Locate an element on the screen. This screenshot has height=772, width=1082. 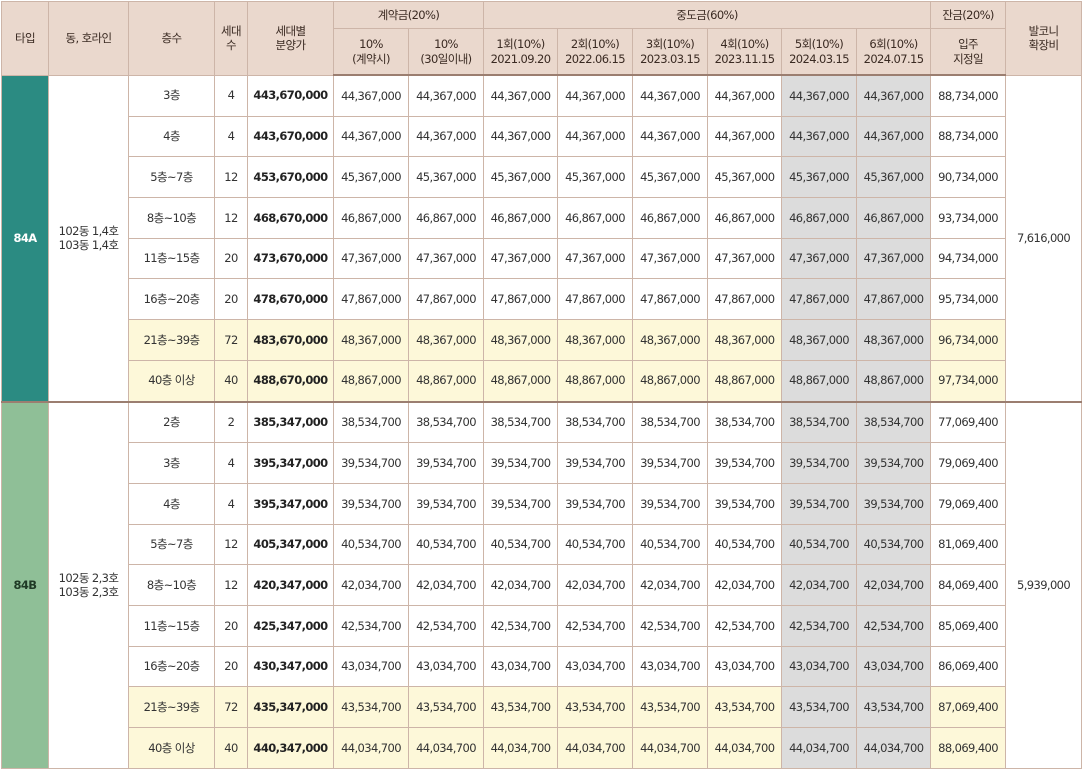
table-cell: 2 is located at coordinates (231, 422).